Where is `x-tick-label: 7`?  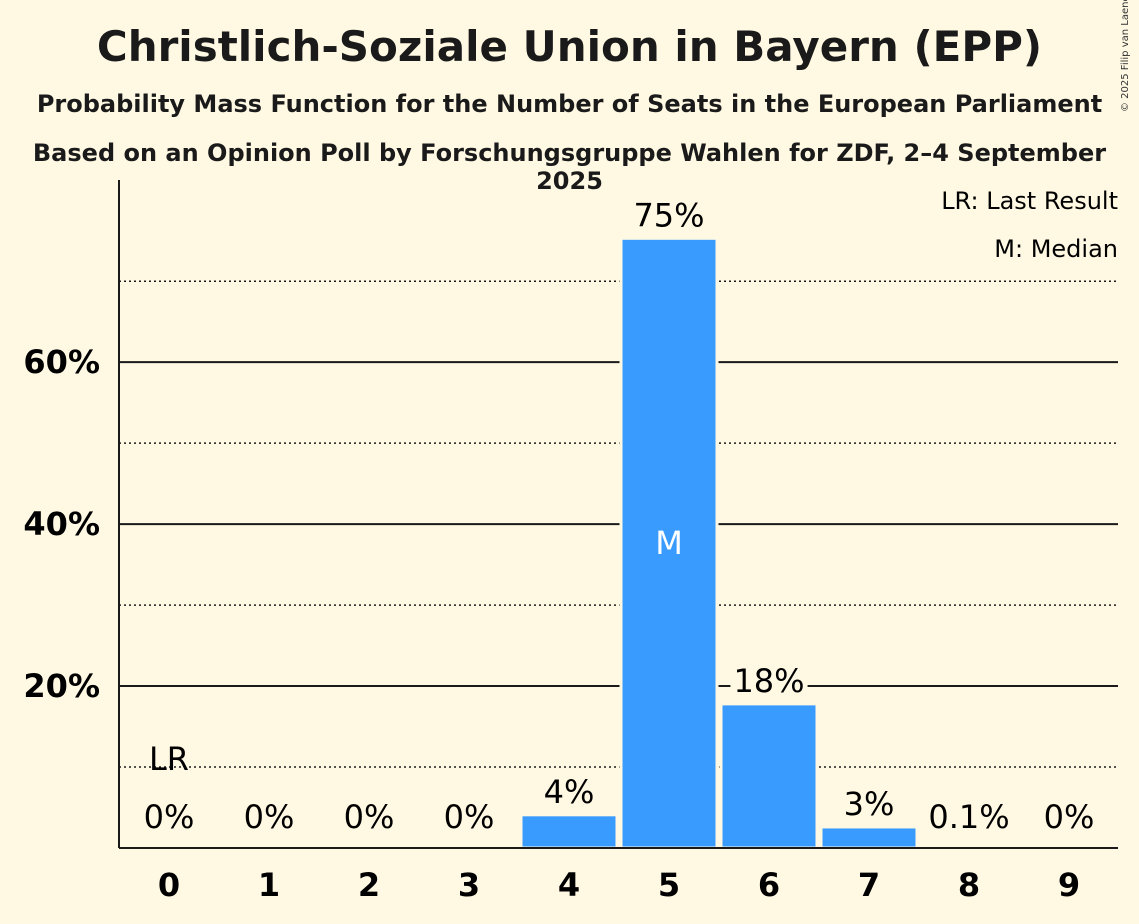 x-tick-label: 7 is located at coordinates (869, 885).